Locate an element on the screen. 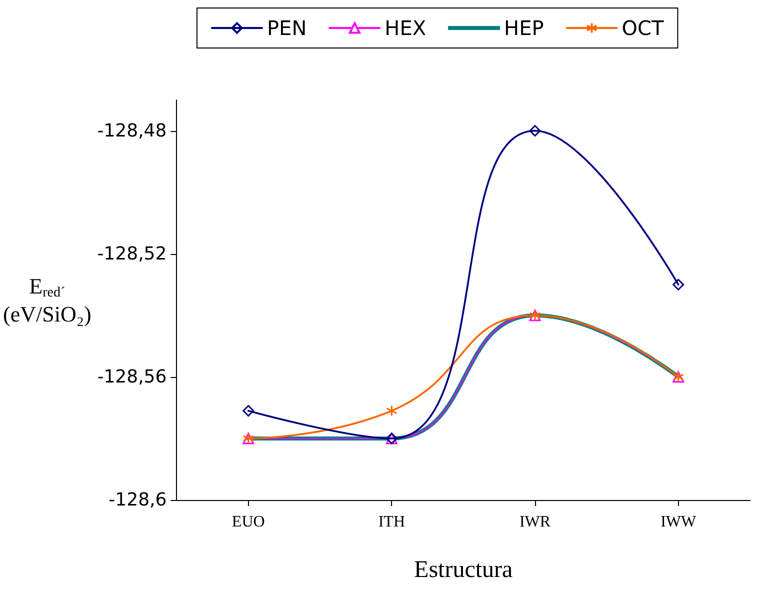  y-tick-label: -128,56 is located at coordinates (132, 377).